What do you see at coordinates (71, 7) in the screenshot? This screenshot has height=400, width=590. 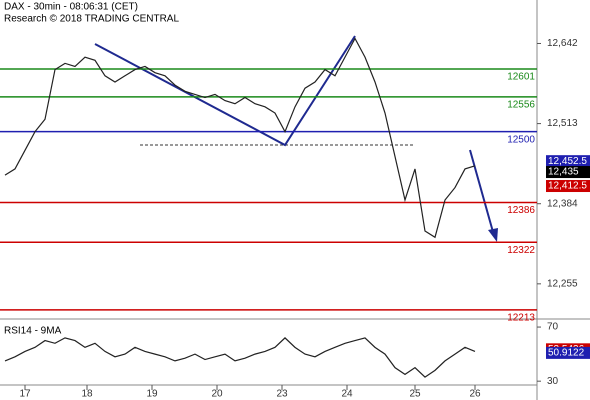 I see `chart-title: DAX - 30min - 08:06:31 (CET)` at bounding box center [71, 7].